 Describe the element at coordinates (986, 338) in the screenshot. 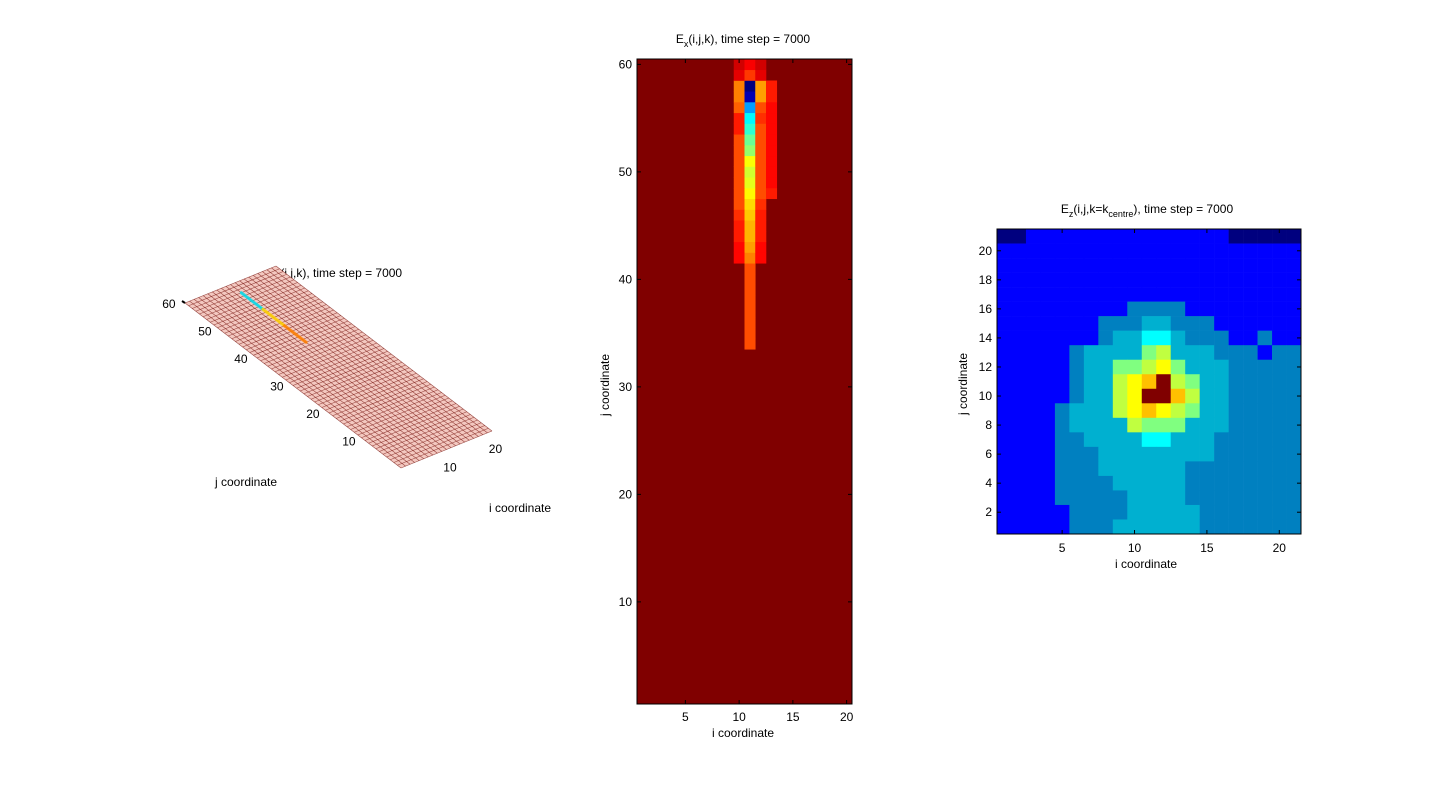

I see `ez-y-tick-label: 14` at that location.